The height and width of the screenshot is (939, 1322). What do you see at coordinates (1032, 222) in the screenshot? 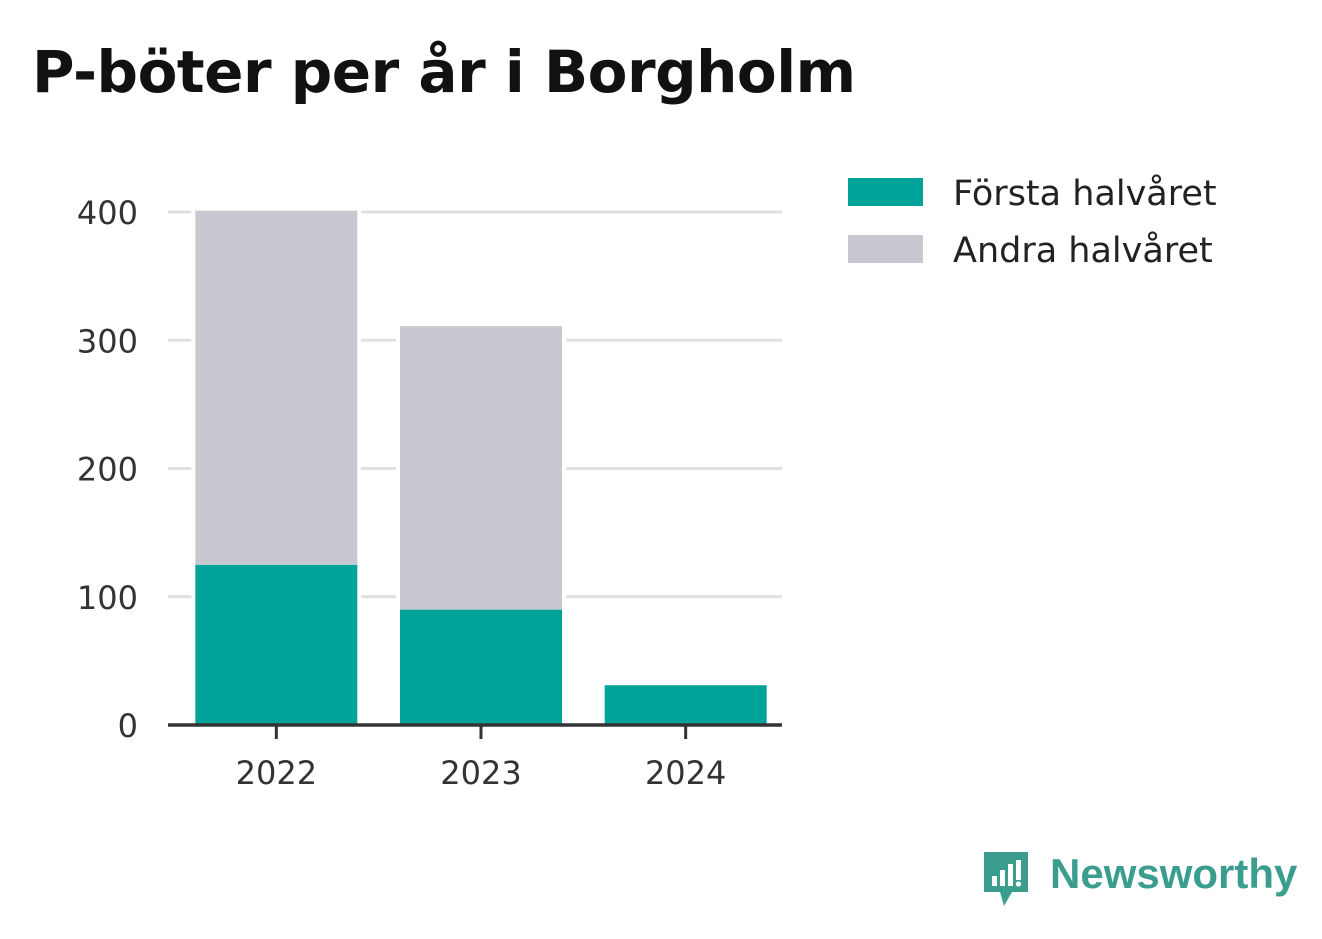
I see `legend: Första halvåret Andra halvåret` at bounding box center [1032, 222].